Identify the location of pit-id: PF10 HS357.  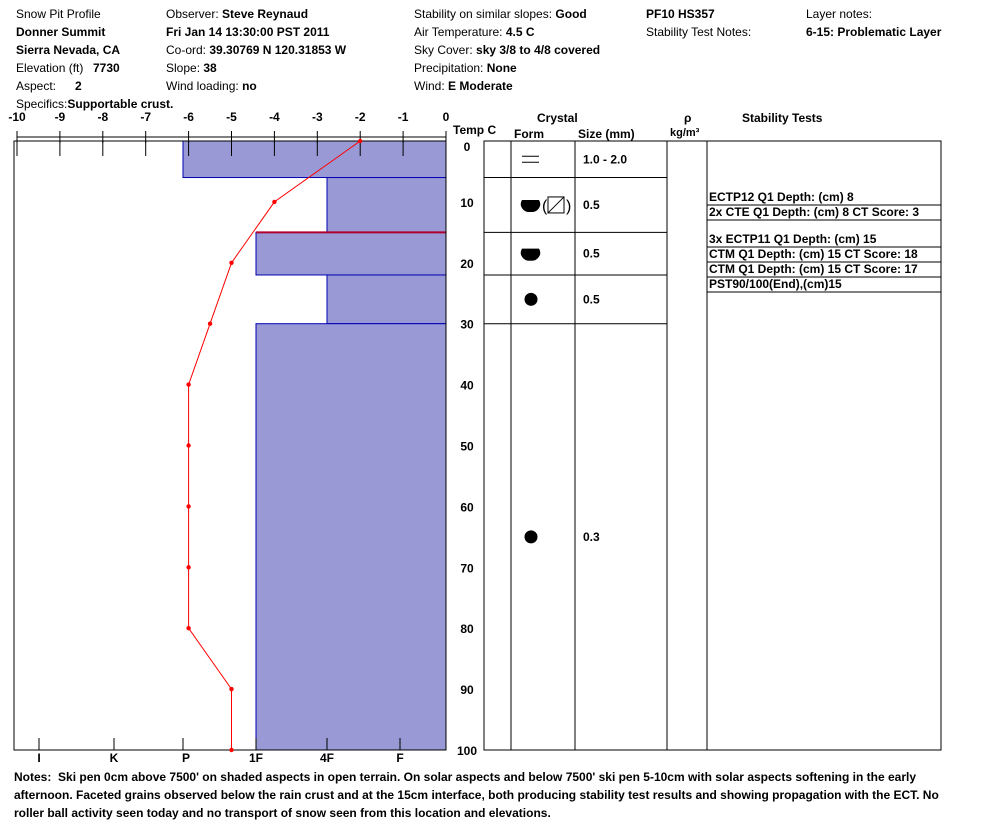
(680, 14).